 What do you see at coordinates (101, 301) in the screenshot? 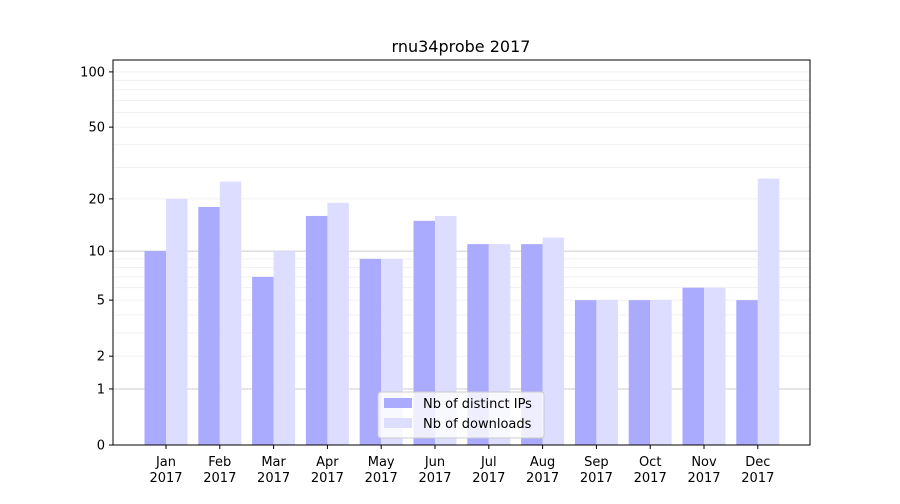
I see `y-tick-label: 5` at bounding box center [101, 301].